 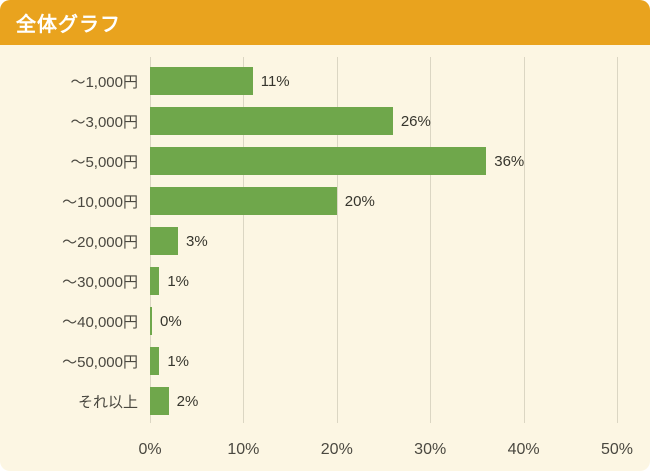 What do you see at coordinates (104, 162) in the screenshot?
I see `category-label: ～5,000円` at bounding box center [104, 162].